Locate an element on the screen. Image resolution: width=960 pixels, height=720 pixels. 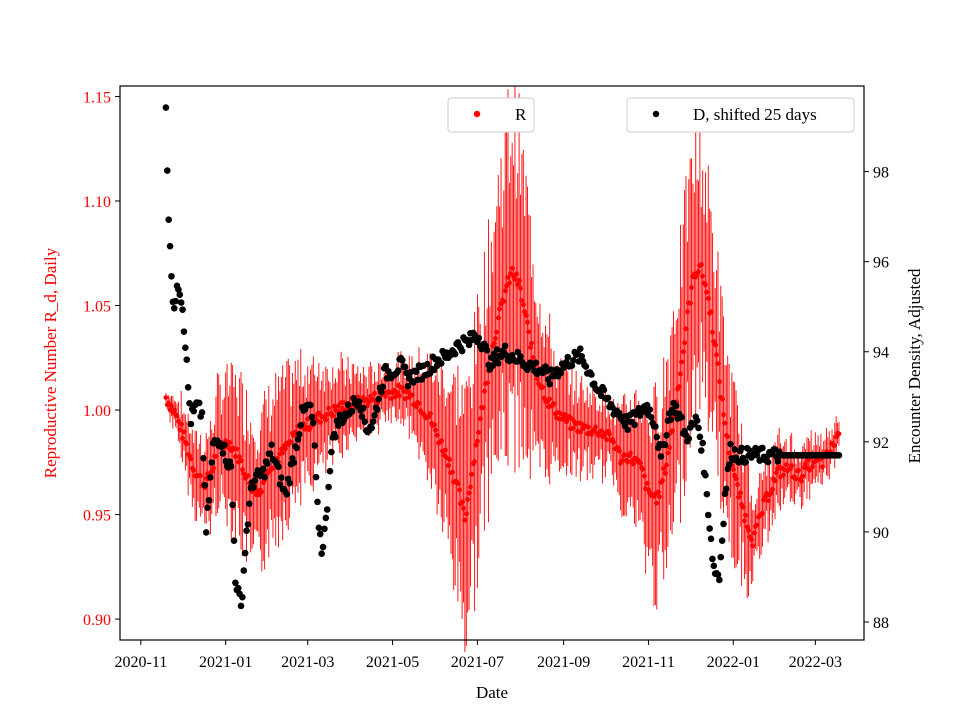
x-tick-label: 2021-07 is located at coordinates (477, 662).